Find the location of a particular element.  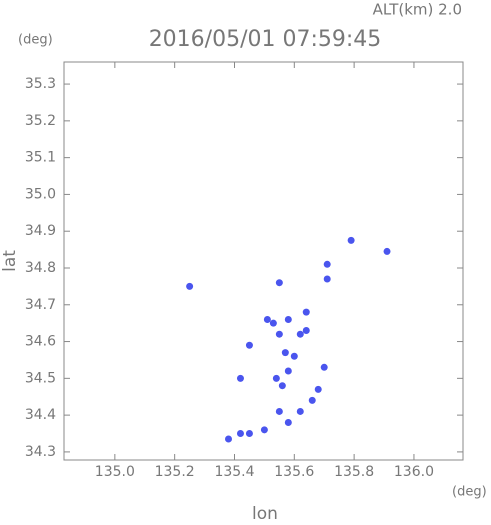

y-tick-label: 34.5 is located at coordinates (40, 378).